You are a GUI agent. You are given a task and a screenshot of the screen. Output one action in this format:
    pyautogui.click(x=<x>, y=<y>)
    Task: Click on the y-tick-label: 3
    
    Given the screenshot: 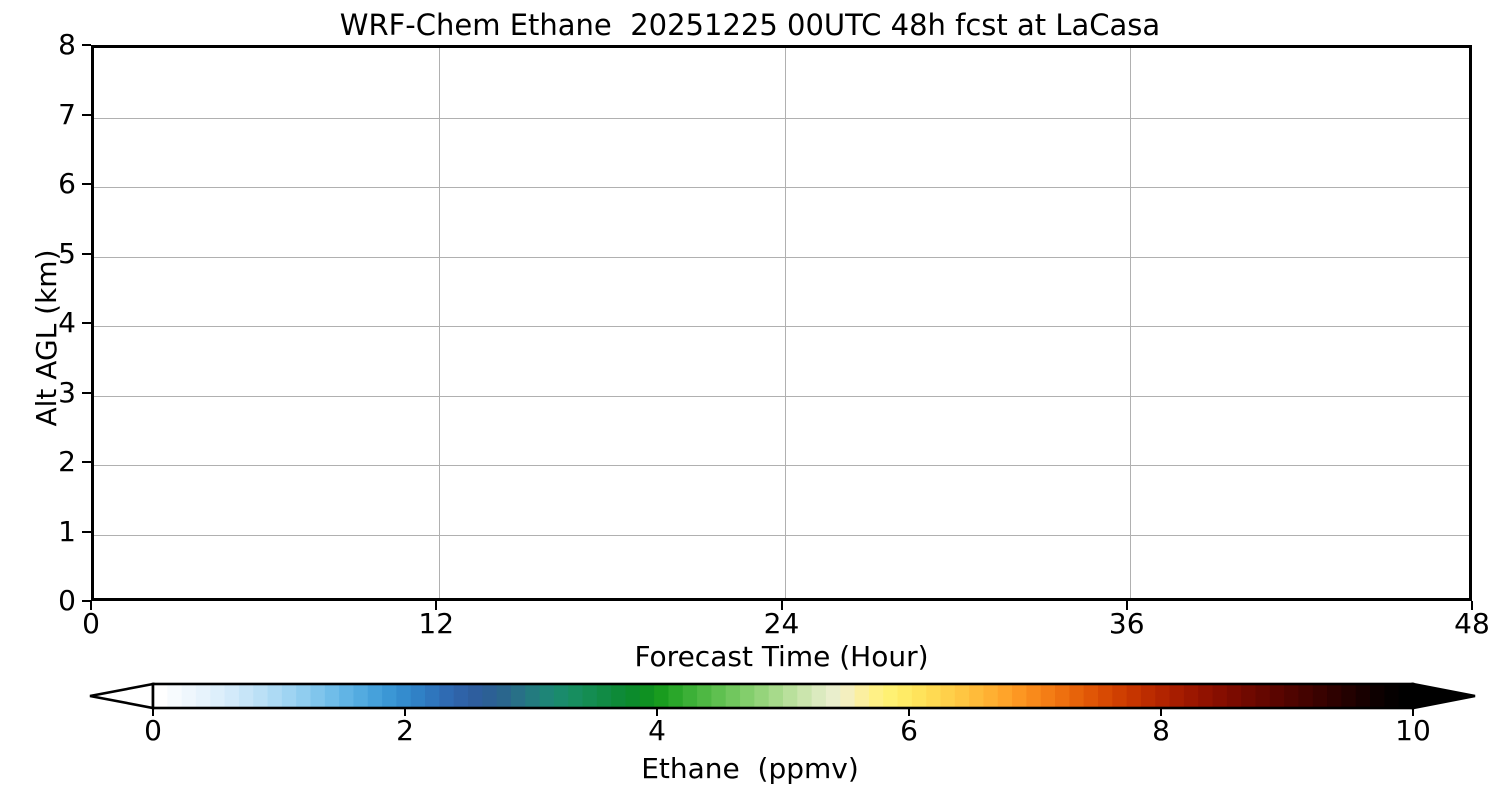 What is the action you would take?
    pyautogui.click(x=67, y=392)
    